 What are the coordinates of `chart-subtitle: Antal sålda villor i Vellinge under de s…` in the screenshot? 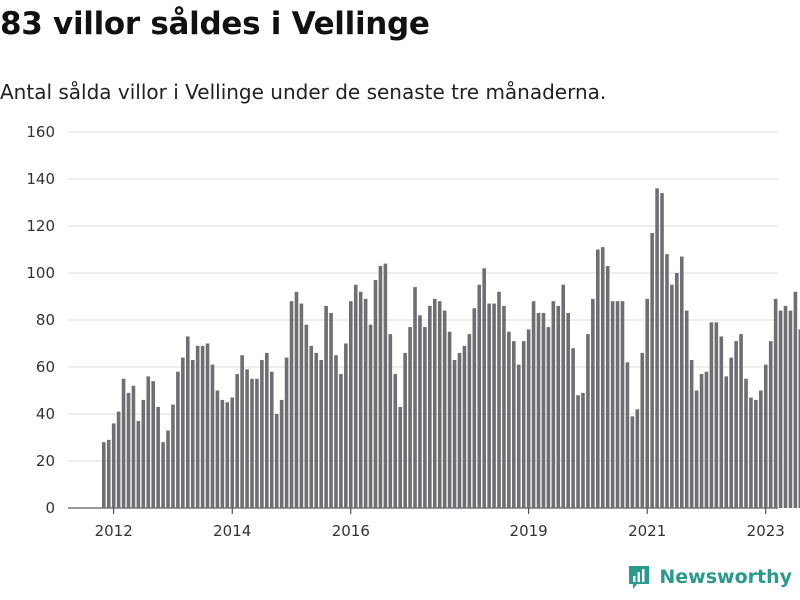 It's located at (303, 92).